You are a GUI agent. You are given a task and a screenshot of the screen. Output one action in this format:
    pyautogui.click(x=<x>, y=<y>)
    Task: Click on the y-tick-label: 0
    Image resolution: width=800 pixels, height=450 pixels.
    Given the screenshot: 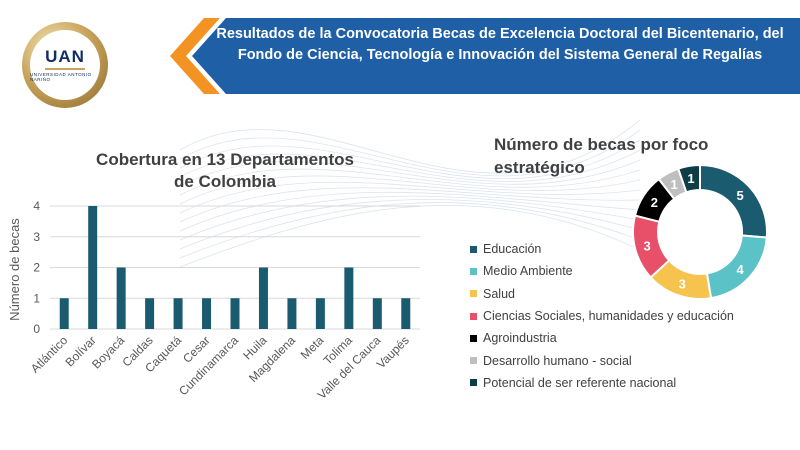 What is the action you would take?
    pyautogui.click(x=36, y=329)
    